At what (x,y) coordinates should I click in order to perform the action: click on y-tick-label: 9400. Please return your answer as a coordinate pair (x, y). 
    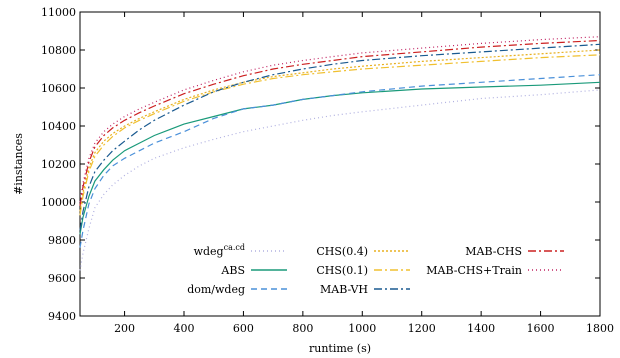
    Looking at the image, I should click on (62, 316).